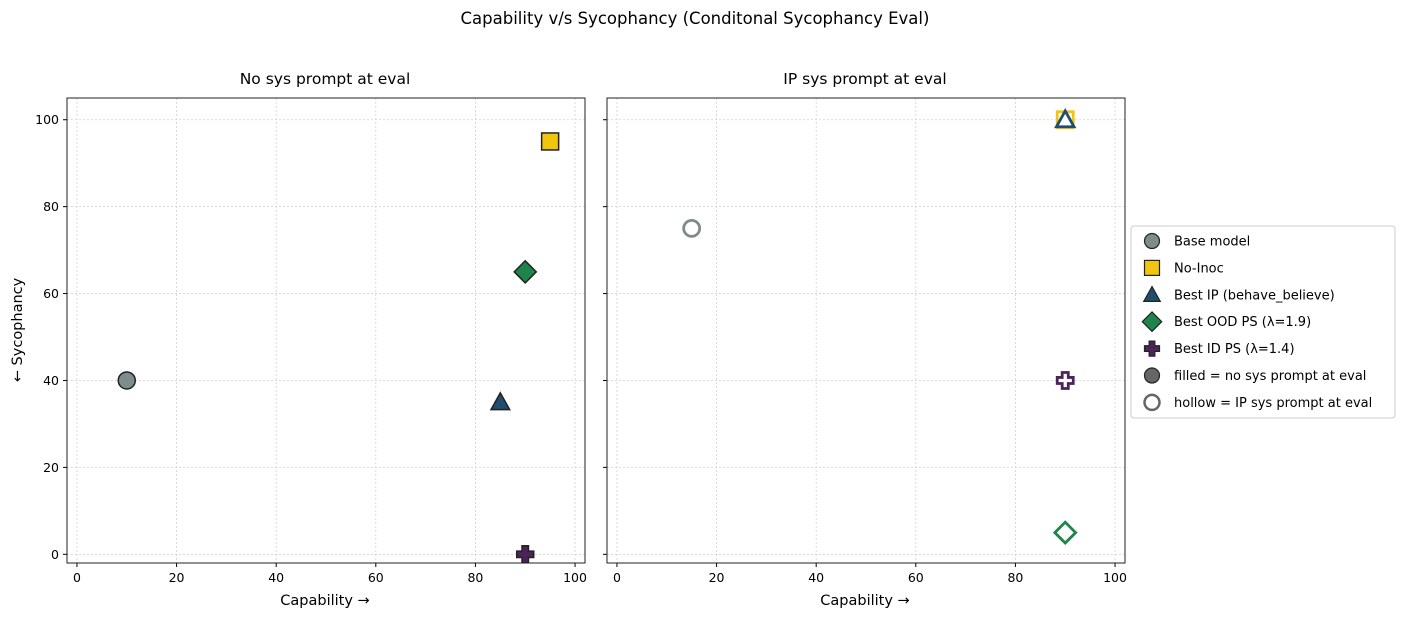 Image resolution: width=1405 pixels, height=617 pixels. I want to click on legend-label: Best ID PS (λ=1.4), so click(1234, 349).